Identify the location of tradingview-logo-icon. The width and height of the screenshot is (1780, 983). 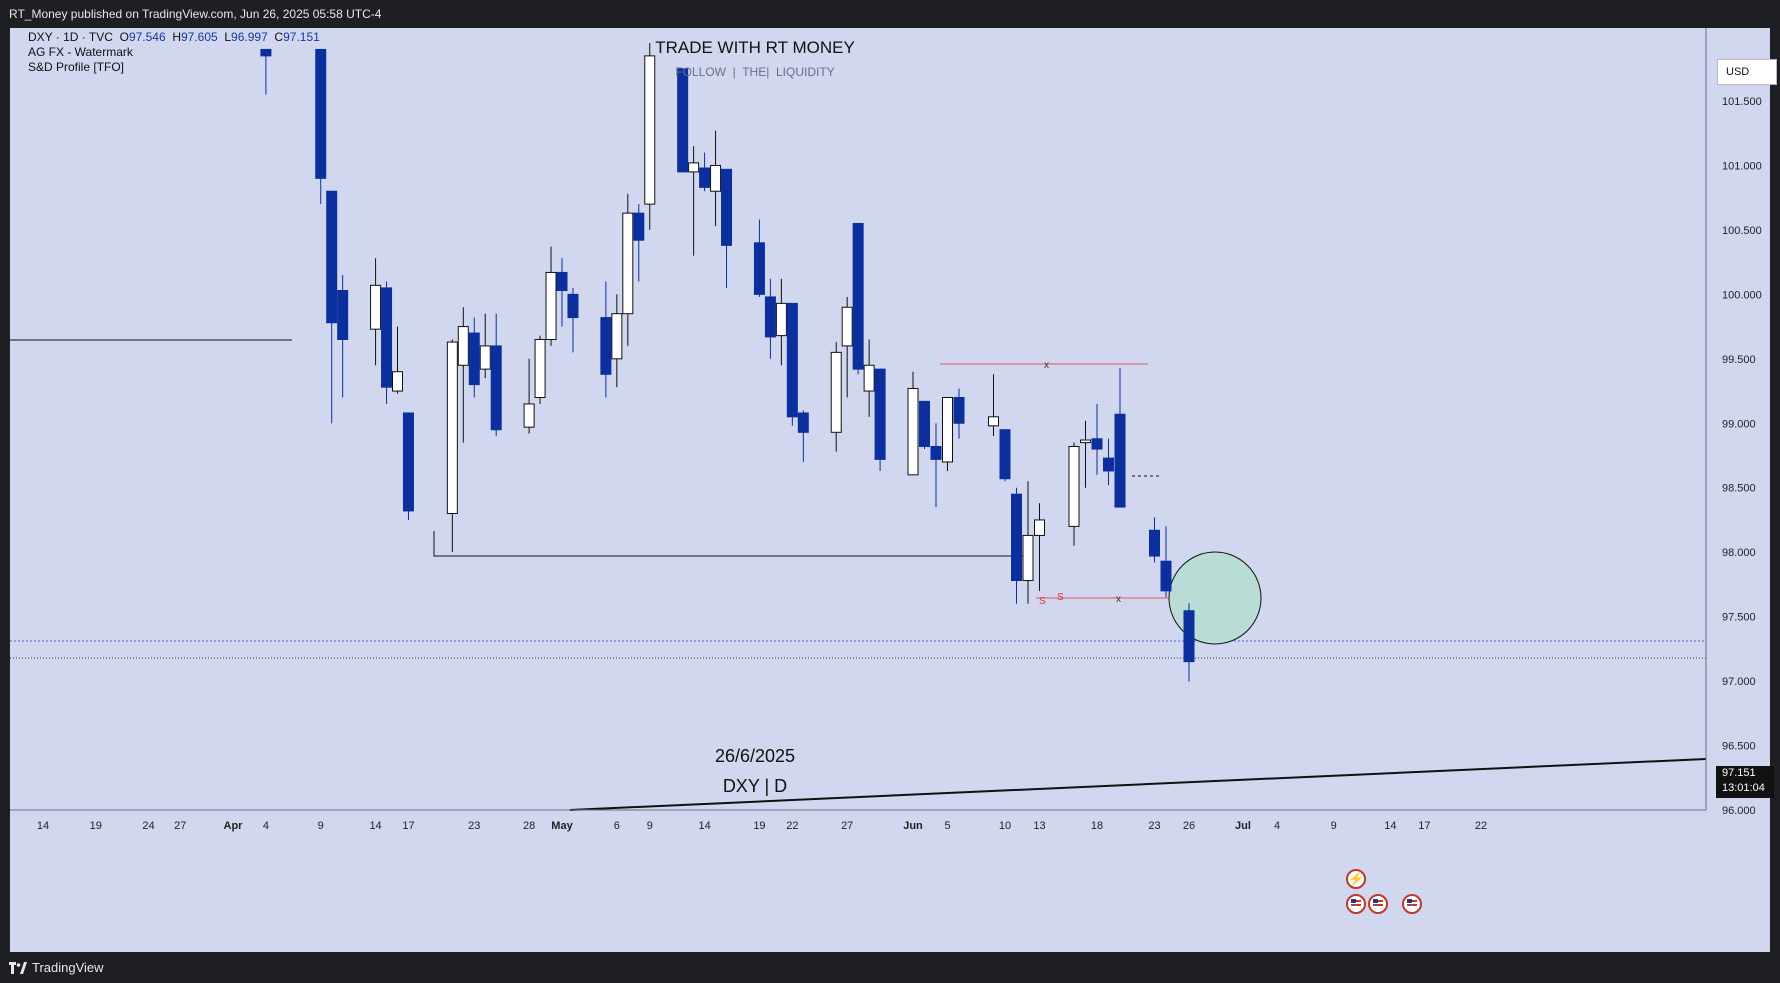
(18, 967).